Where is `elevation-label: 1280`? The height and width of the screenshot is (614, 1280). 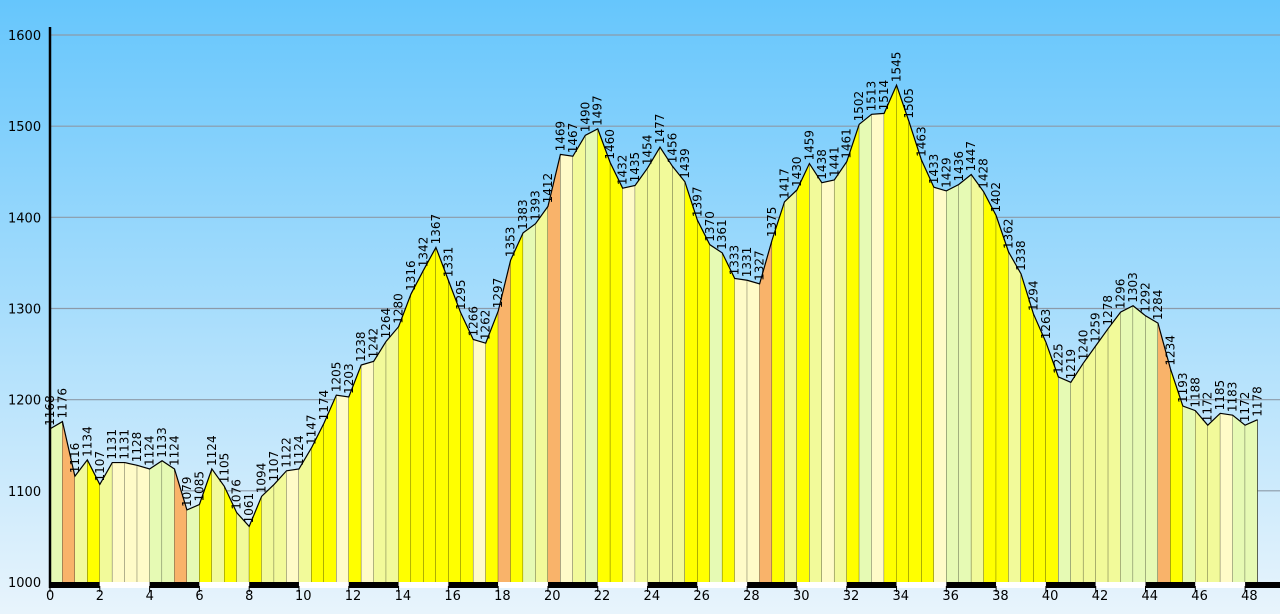
elevation-label: 1280 is located at coordinates (399, 308).